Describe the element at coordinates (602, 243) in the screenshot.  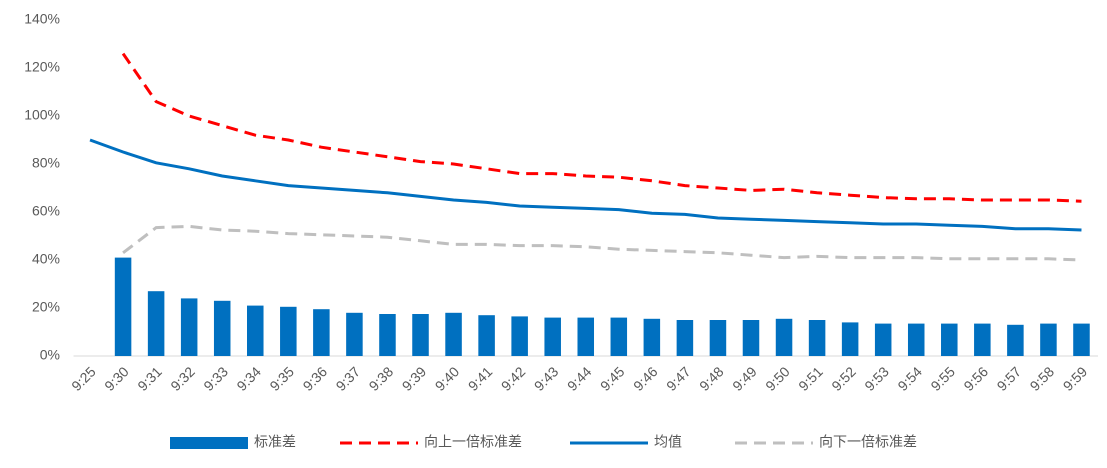
I see `line` at that location.